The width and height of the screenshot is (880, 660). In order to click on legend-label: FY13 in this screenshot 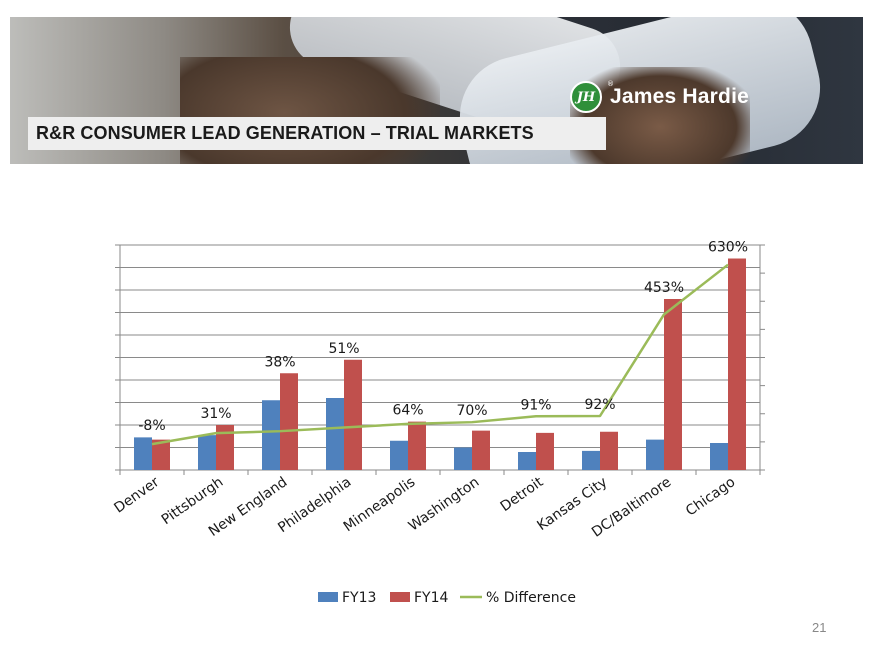, I will do `click(359, 598)`.